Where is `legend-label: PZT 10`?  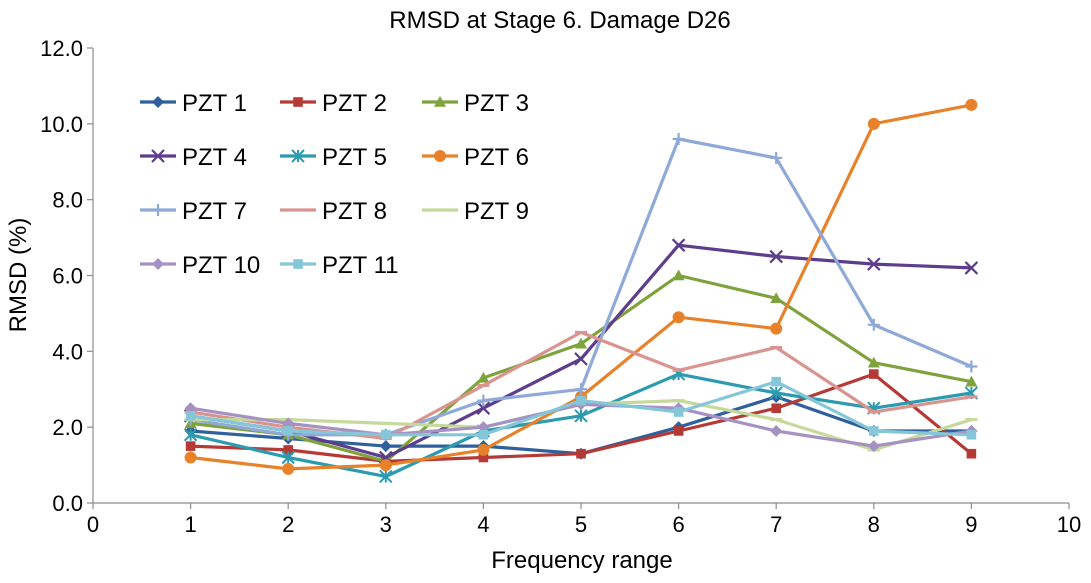 legend-label: PZT 10 is located at coordinates (221, 265).